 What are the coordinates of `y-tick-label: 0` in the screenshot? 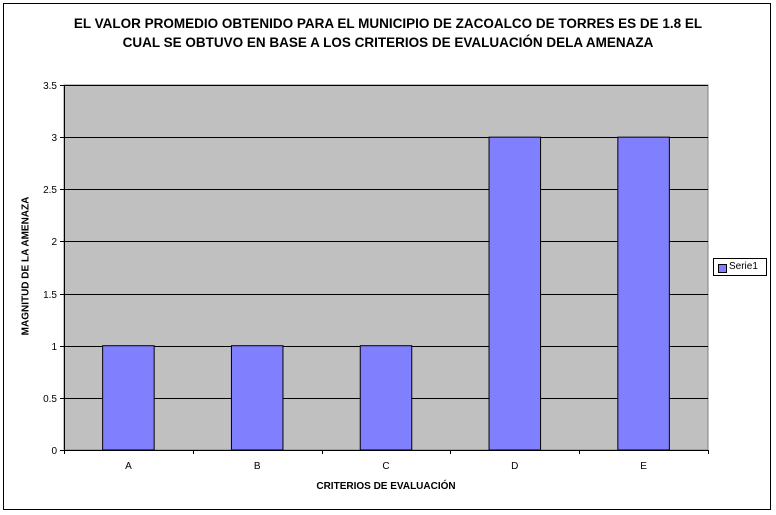 It's located at (54, 451).